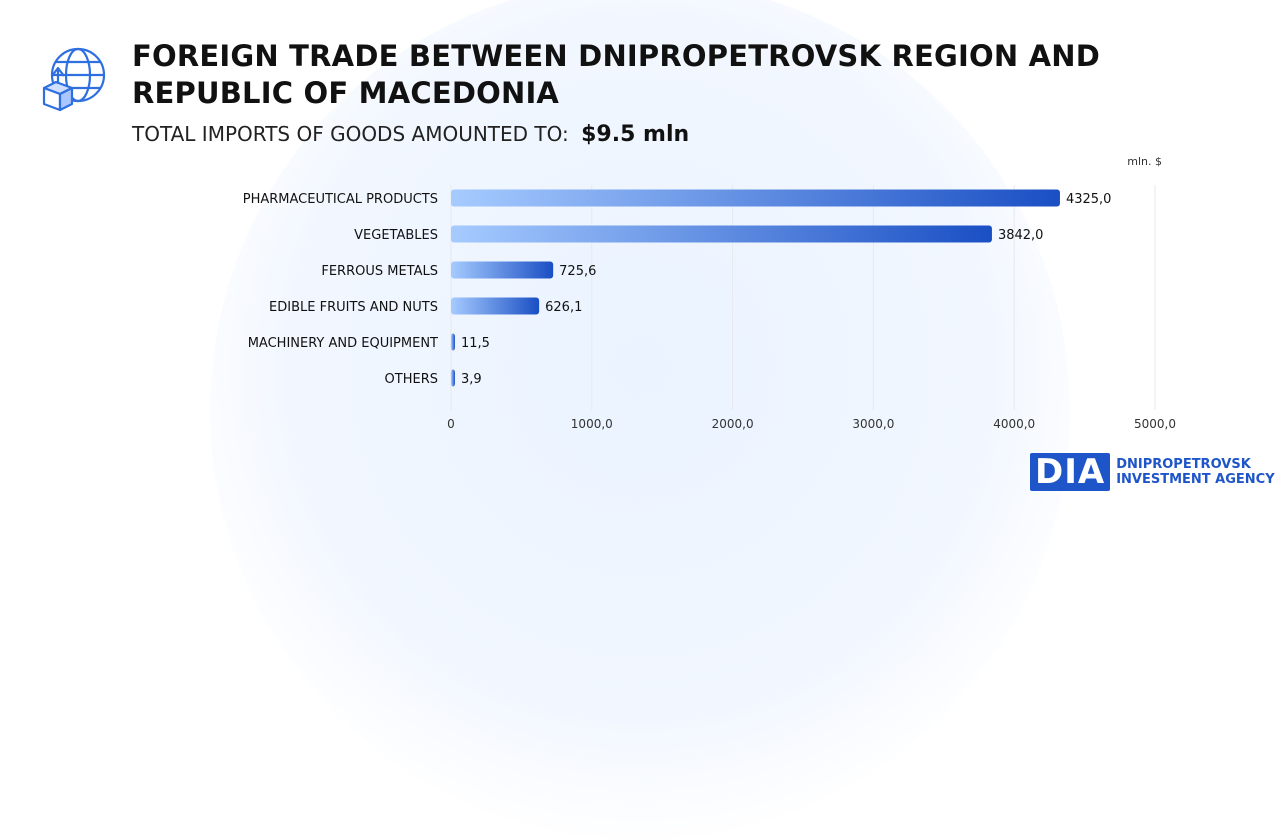 The image size is (1280, 840). What do you see at coordinates (379, 271) in the screenshot?
I see `category-label: FERROUS METALS` at bounding box center [379, 271].